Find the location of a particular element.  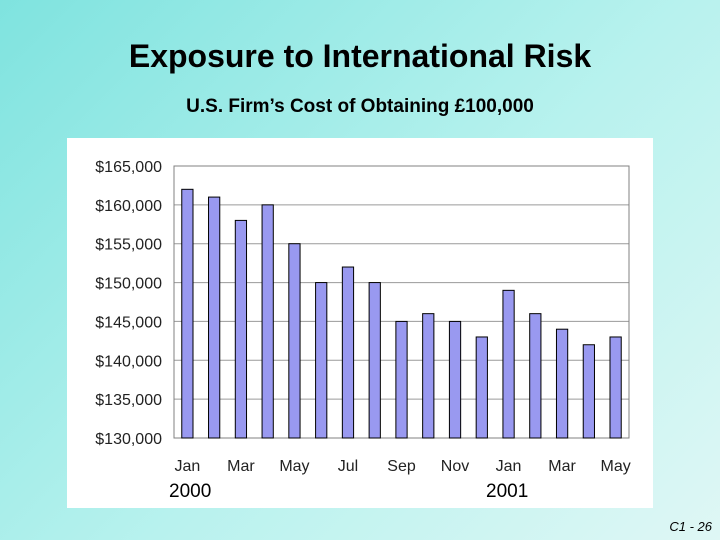

y-tick-label: $135,000 is located at coordinates (128, 400).